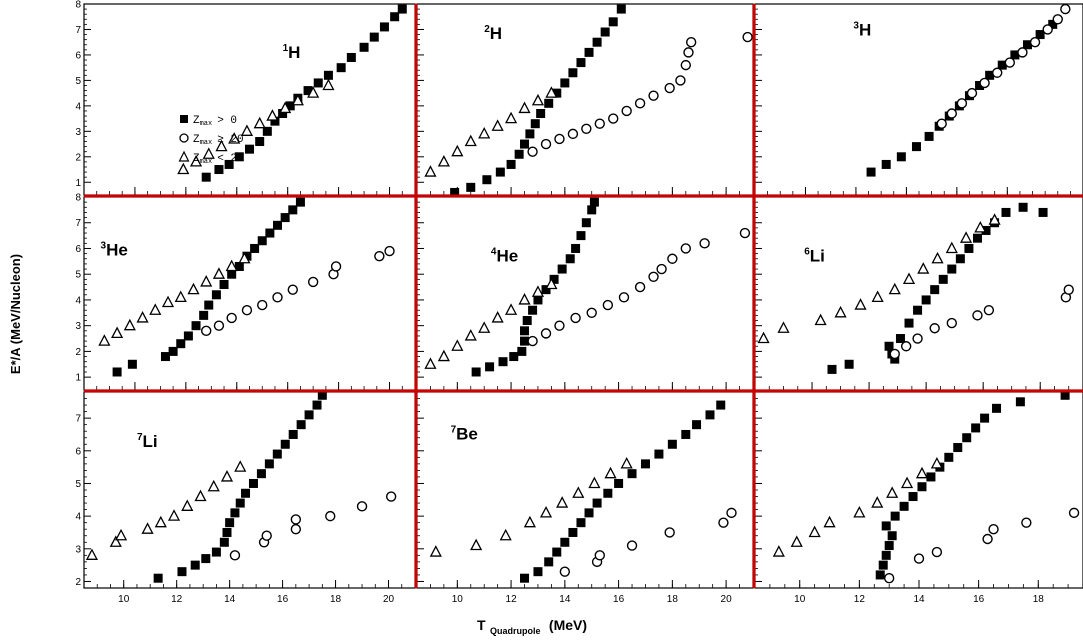 The image size is (1083, 640). Describe the element at coordinates (78, 106) in the screenshot. I see `y-tick-label: 4` at that location.